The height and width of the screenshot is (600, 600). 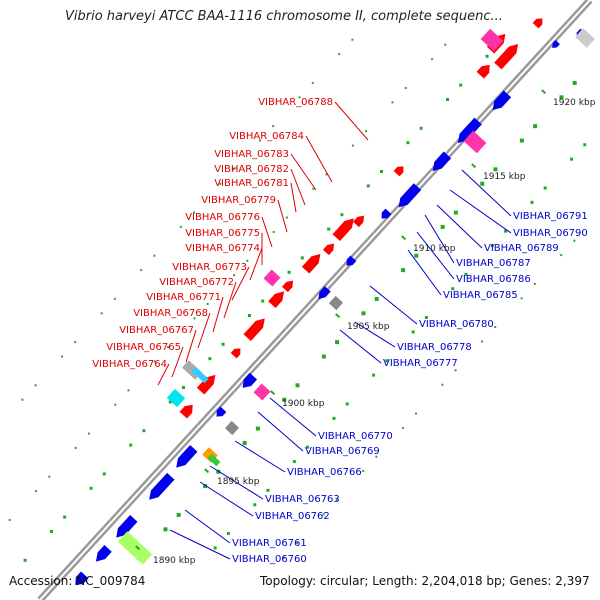 I want to click on gene-label-VIBHAR_06760: VIBHAR_06760, so click(x=269, y=559).